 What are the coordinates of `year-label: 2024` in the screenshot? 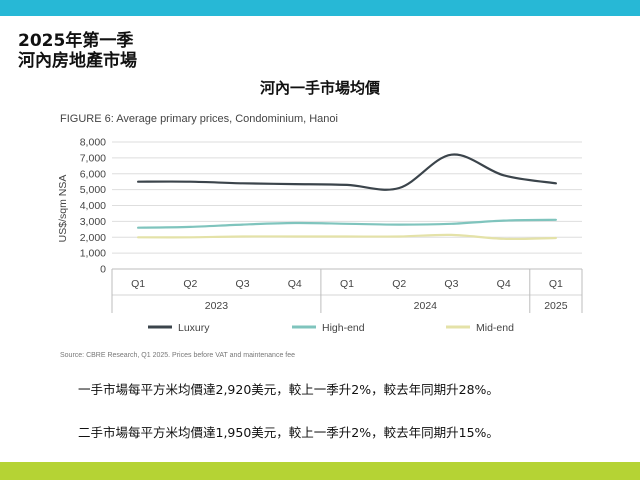 It's located at (426, 306).